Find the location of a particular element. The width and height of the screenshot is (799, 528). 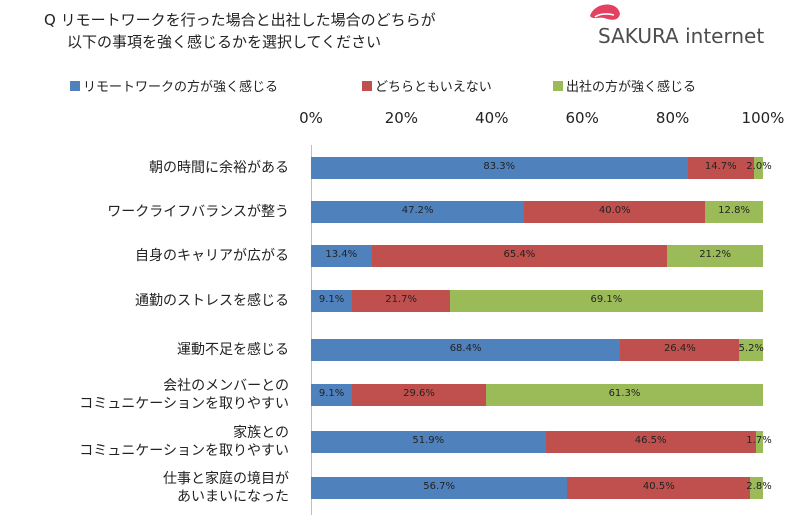

legend-item-office: 出社の方が強く感じる is located at coordinates (624, 85).